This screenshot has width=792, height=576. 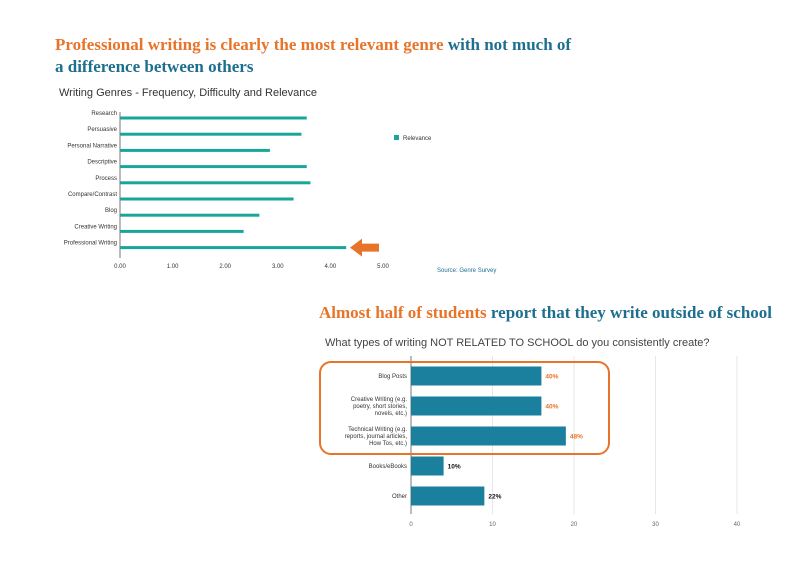 I want to click on chart1-category-label: Process, so click(x=106, y=179).